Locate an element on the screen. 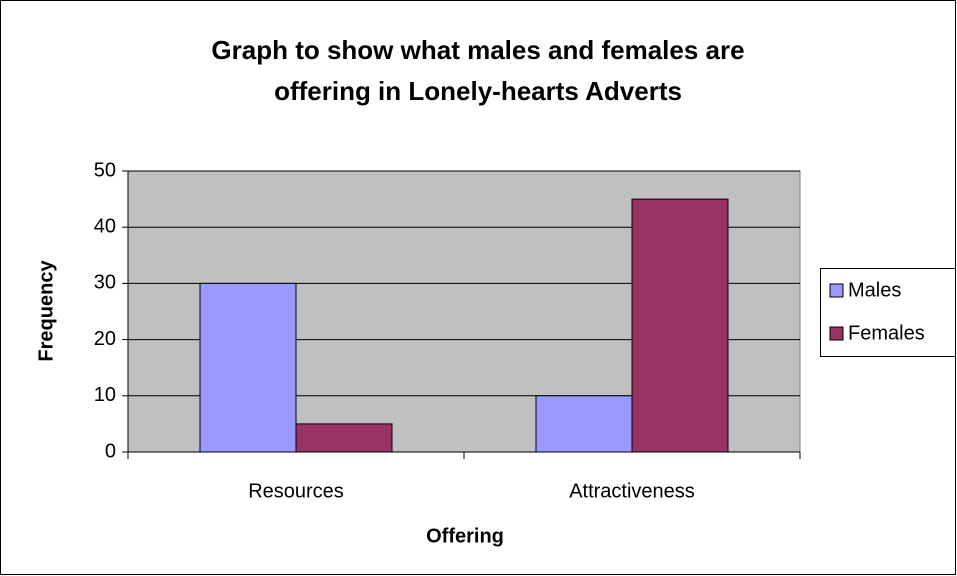  y-tick-label: 30 is located at coordinates (105, 283).